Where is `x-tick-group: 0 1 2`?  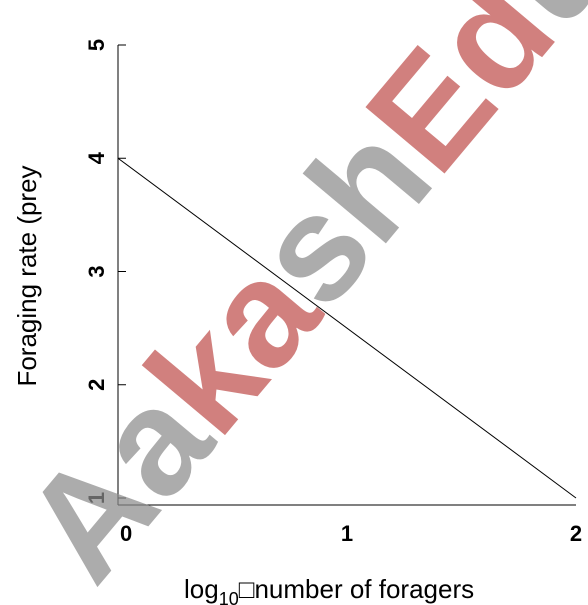
x-tick-group: 0 1 2 is located at coordinates (351, 533).